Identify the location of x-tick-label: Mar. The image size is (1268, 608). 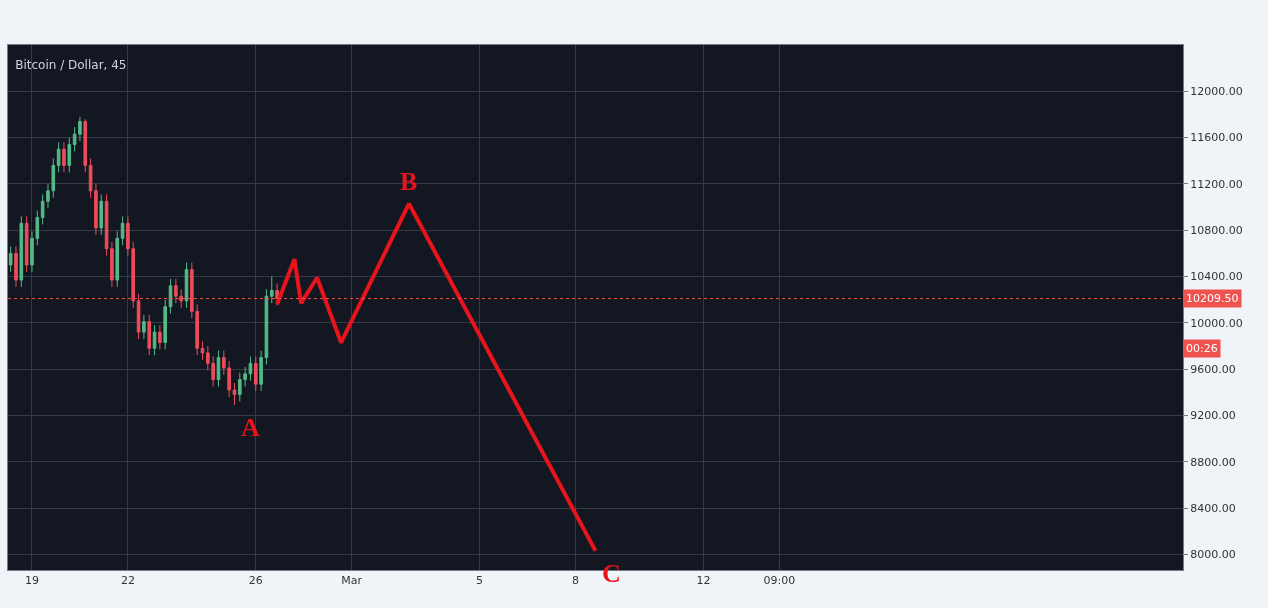
(352, 581).